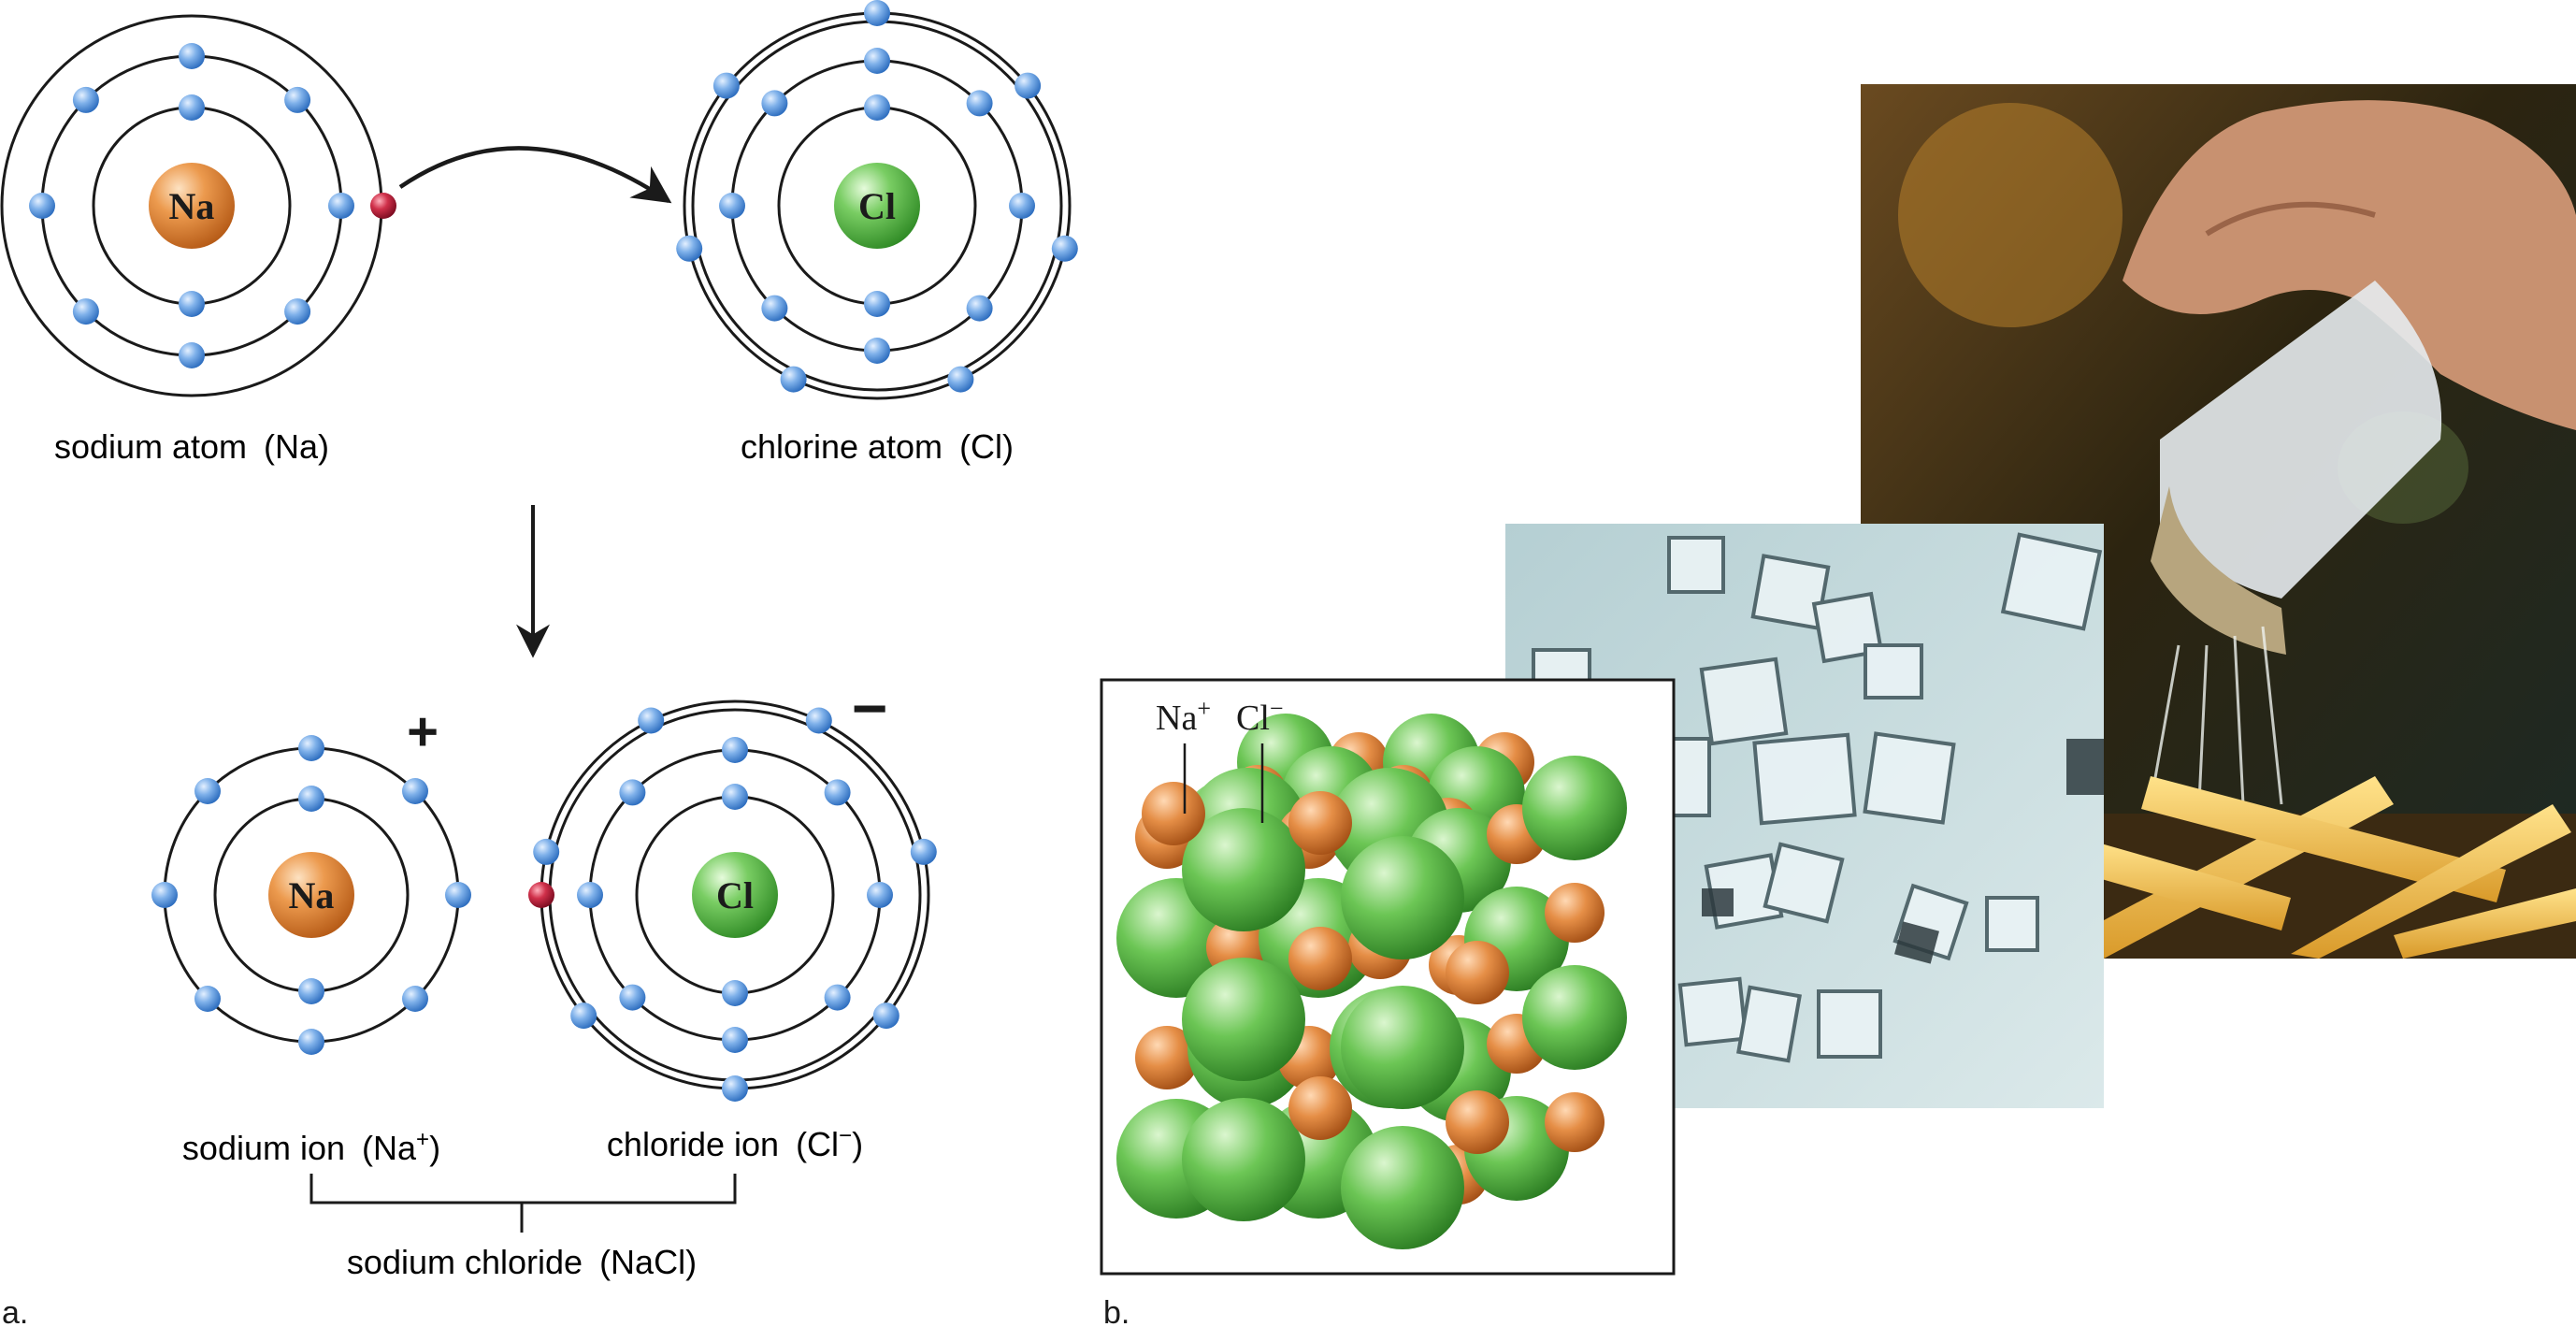  I want to click on chloride-ion-nucleus-label: Cl, so click(735, 895).